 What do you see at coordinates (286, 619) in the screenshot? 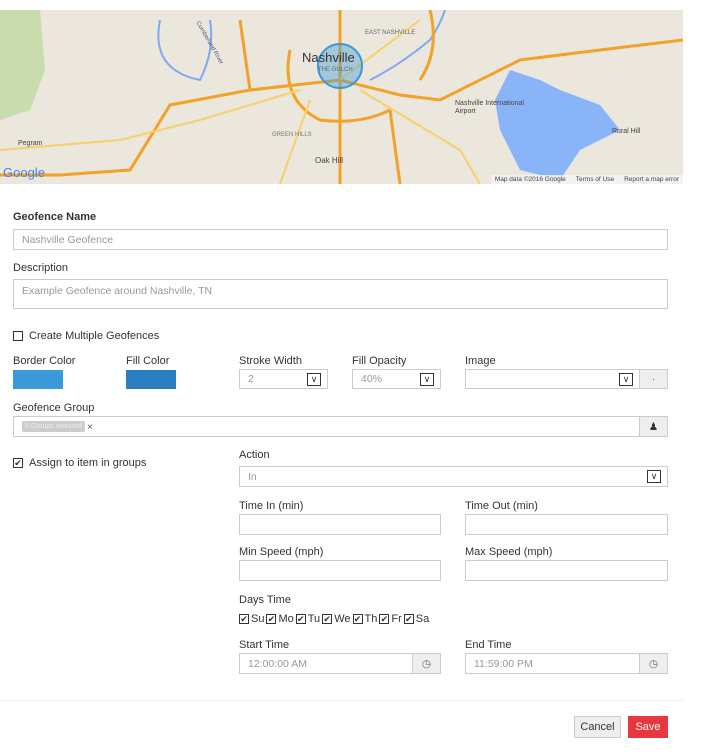
I see `day-label: Mo` at bounding box center [286, 619].